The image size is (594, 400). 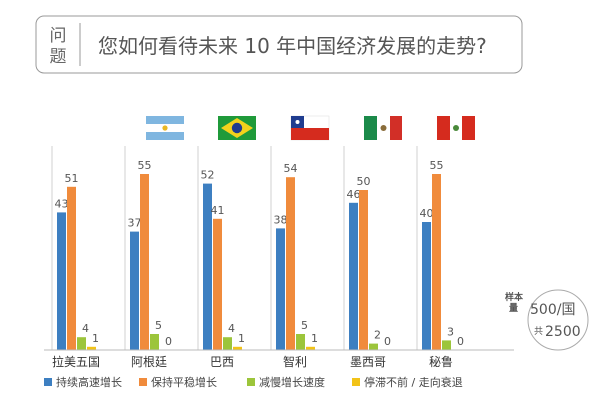 I want to click on category-label: 秘鲁, so click(x=441, y=362).